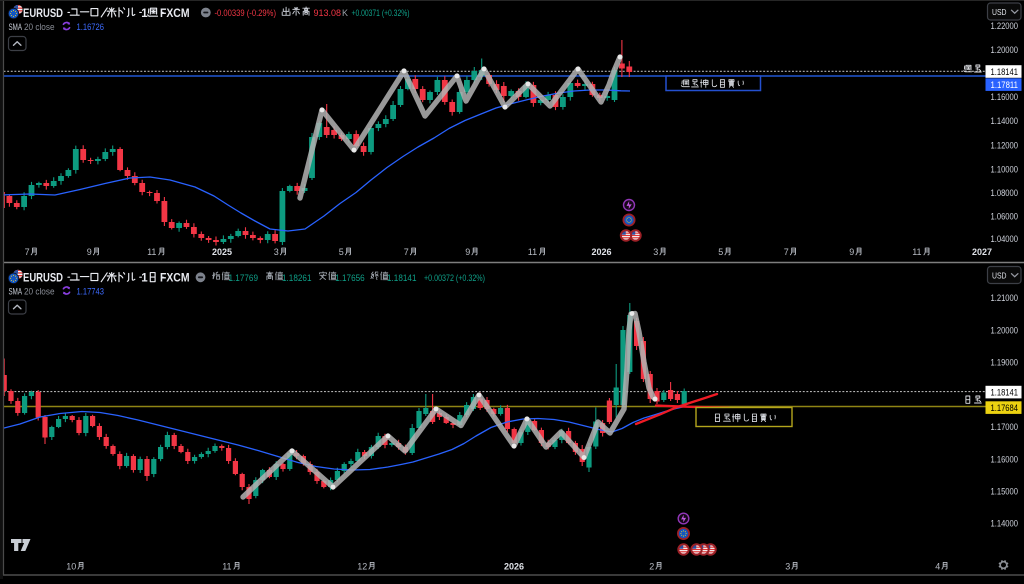  I want to click on svg-text: 1.18261, so click(297, 278).